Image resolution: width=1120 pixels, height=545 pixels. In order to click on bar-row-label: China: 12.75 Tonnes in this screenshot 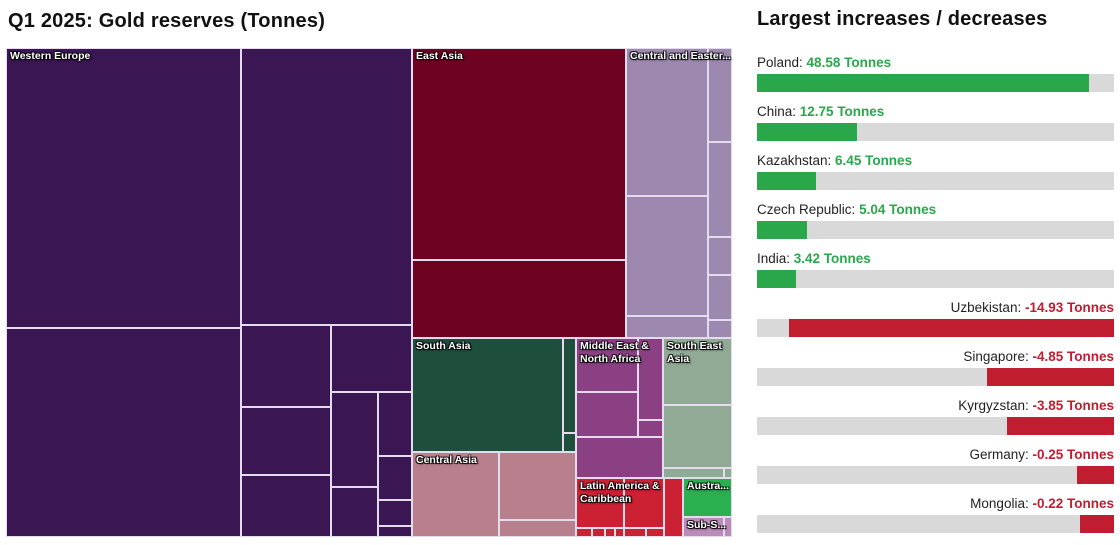, I will do `click(935, 112)`.